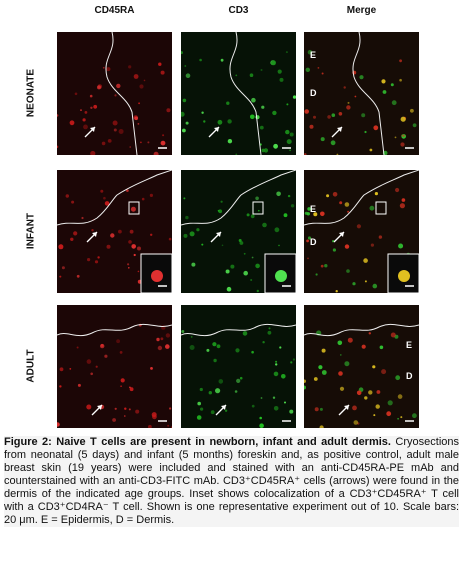 Image resolution: width=463 pixels, height=570 pixels. What do you see at coordinates (313, 93) in the screenshot?
I see `panel-label: D` at bounding box center [313, 93].